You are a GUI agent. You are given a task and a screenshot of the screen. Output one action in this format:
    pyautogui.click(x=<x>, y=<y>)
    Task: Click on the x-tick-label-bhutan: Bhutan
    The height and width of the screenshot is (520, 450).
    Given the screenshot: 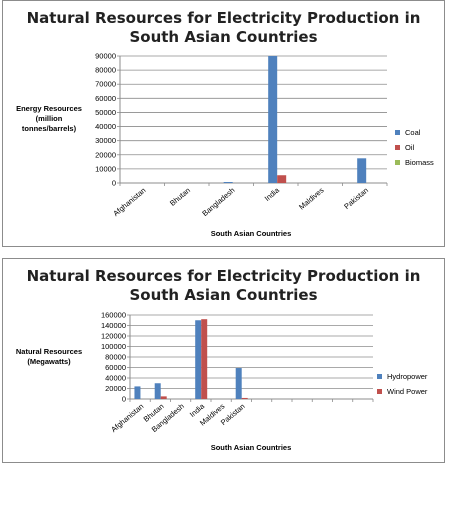 What is the action you would take?
    pyautogui.click(x=180, y=197)
    